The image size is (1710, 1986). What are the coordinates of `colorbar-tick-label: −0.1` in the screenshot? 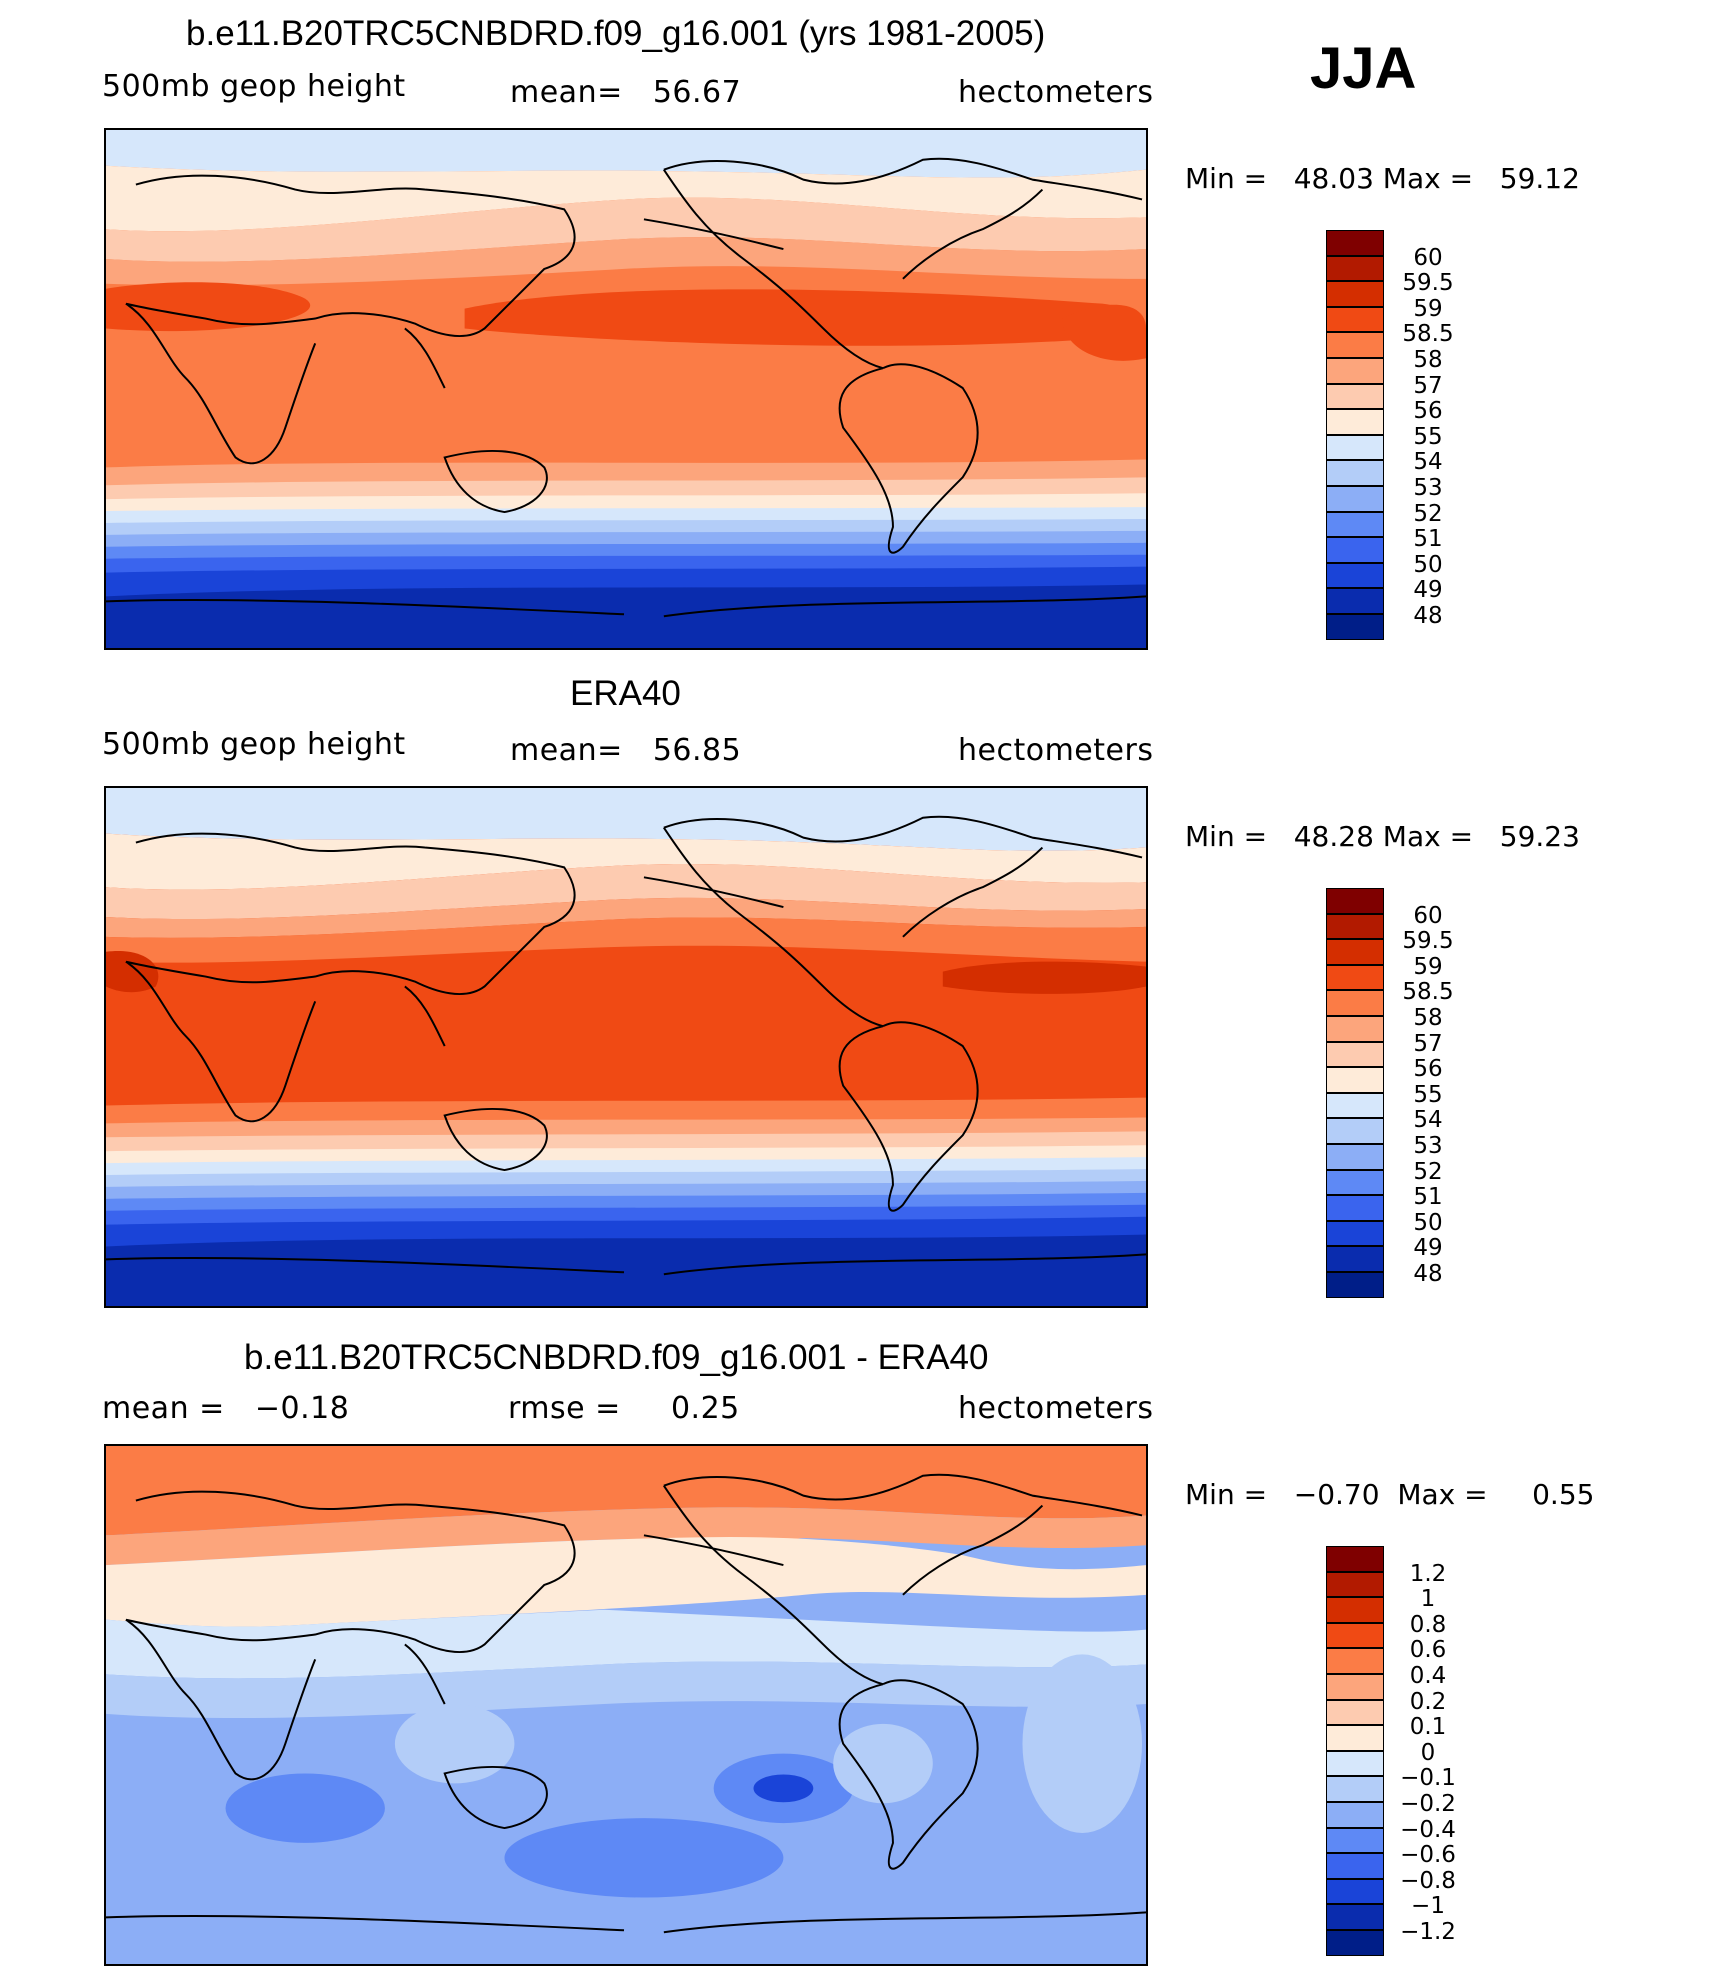 It's located at (1428, 1778).